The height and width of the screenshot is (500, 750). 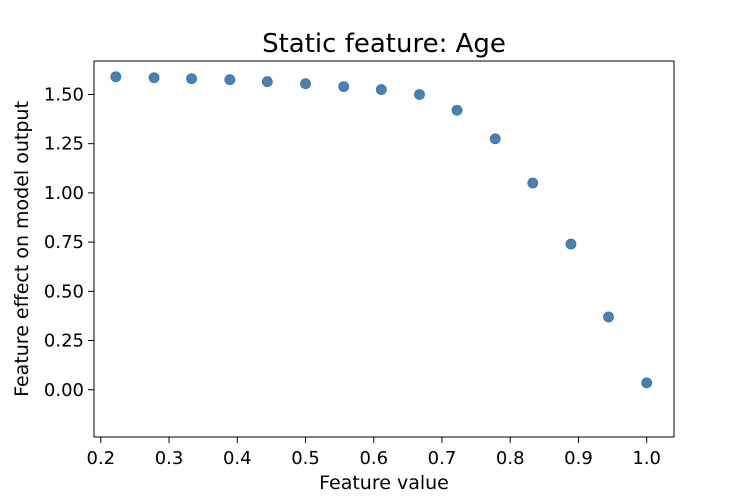 What do you see at coordinates (101, 458) in the screenshot?
I see `x-tick-label: 0.2` at bounding box center [101, 458].